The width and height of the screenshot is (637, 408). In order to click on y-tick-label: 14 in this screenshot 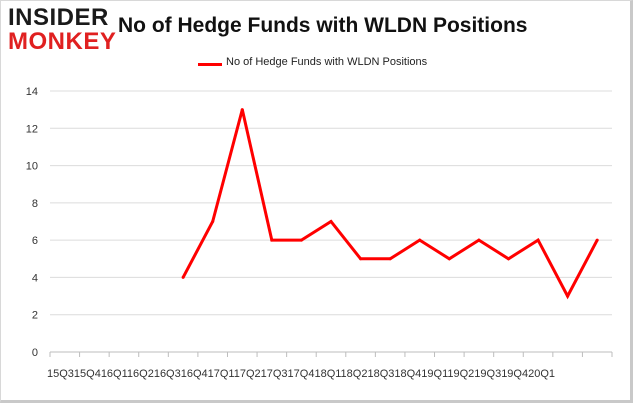, I will do `click(32, 92)`.